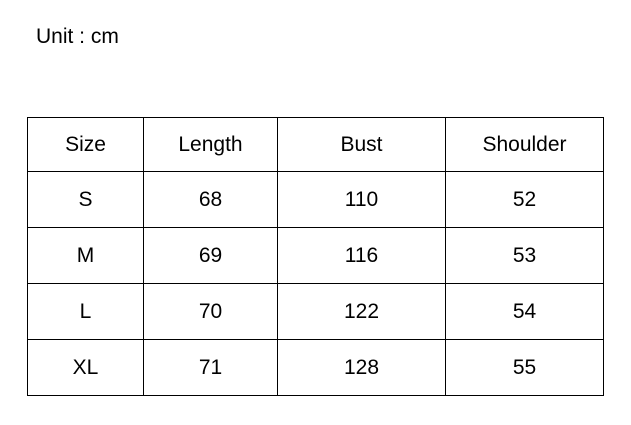 Image resolution: width=631 pixels, height=425 pixels. I want to click on cell-bust: 110, so click(361, 199).